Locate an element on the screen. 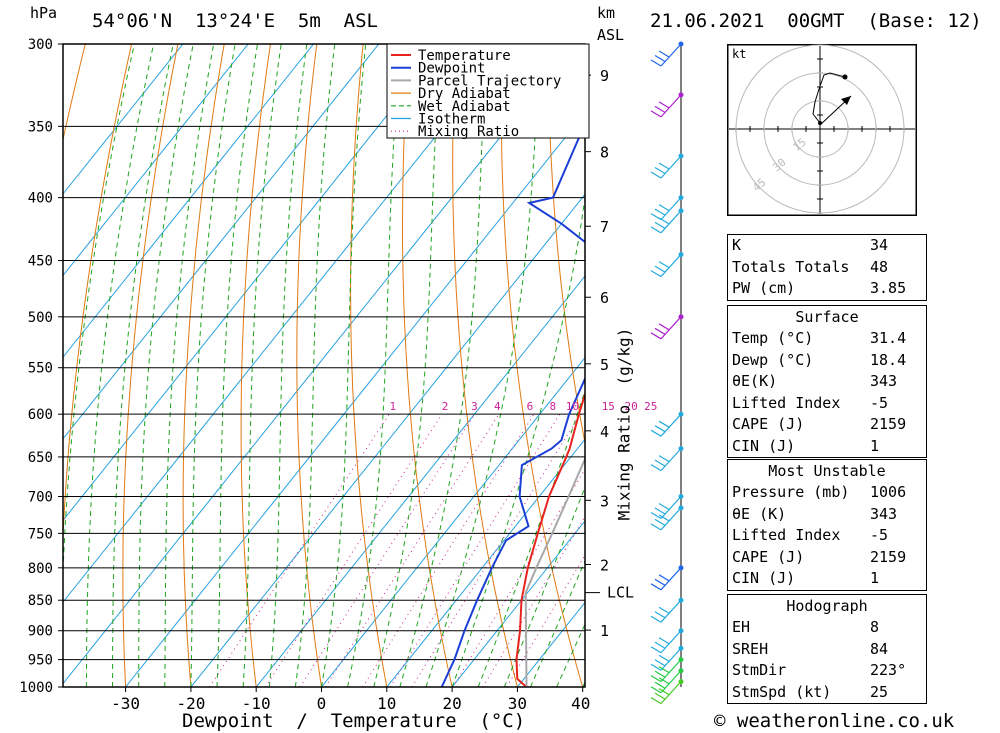 Image resolution: width=1000 pixels, height=733 pixels. hodograph-trace is located at coordinates (832, 99).